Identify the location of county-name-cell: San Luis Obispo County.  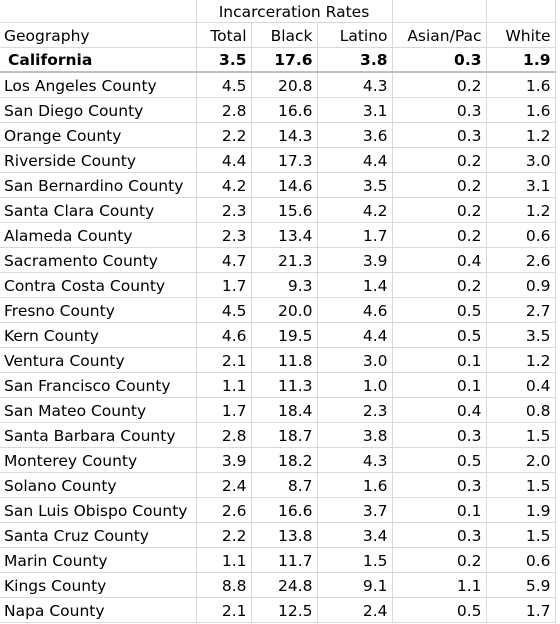
(98, 510).